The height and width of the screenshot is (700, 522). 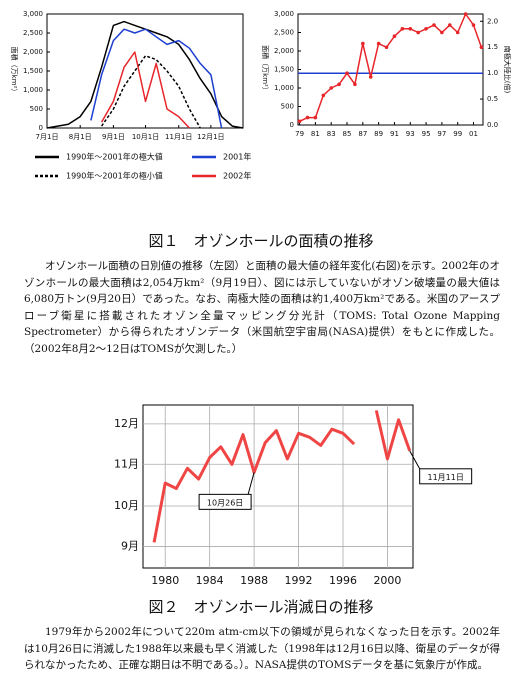 What do you see at coordinates (410, 134) in the screenshot?
I see `x-tick-label: 93` at bounding box center [410, 134].